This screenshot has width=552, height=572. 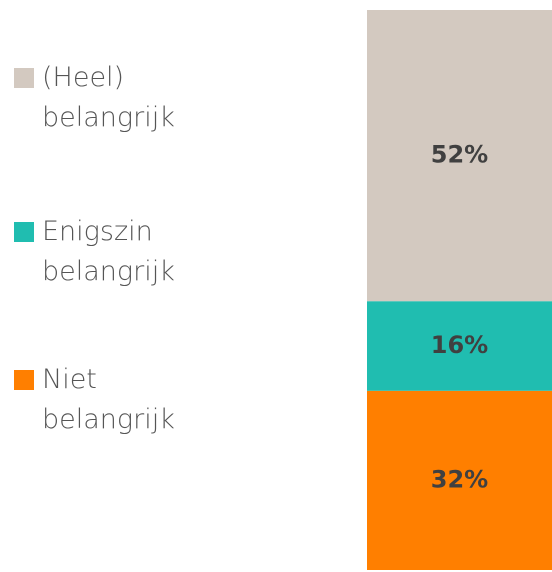 I want to click on legend-label: Enigszin belangrijk, so click(x=108, y=251).